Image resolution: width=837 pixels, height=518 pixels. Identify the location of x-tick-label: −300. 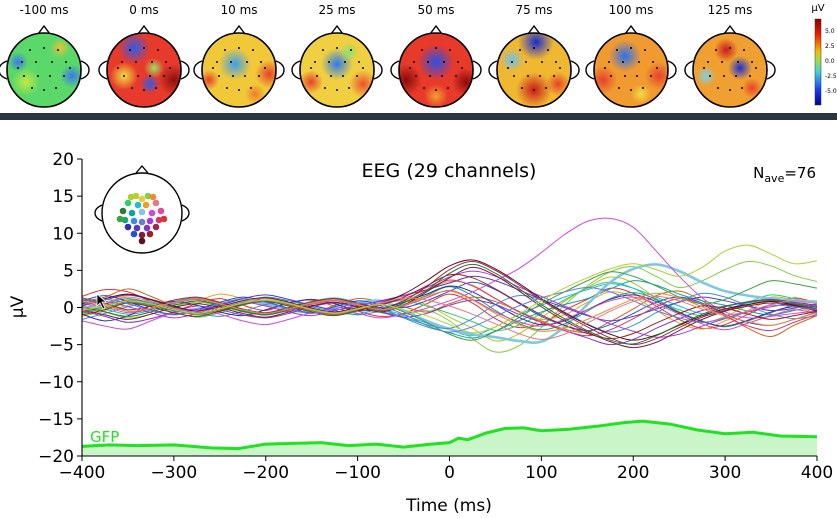
(174, 473).